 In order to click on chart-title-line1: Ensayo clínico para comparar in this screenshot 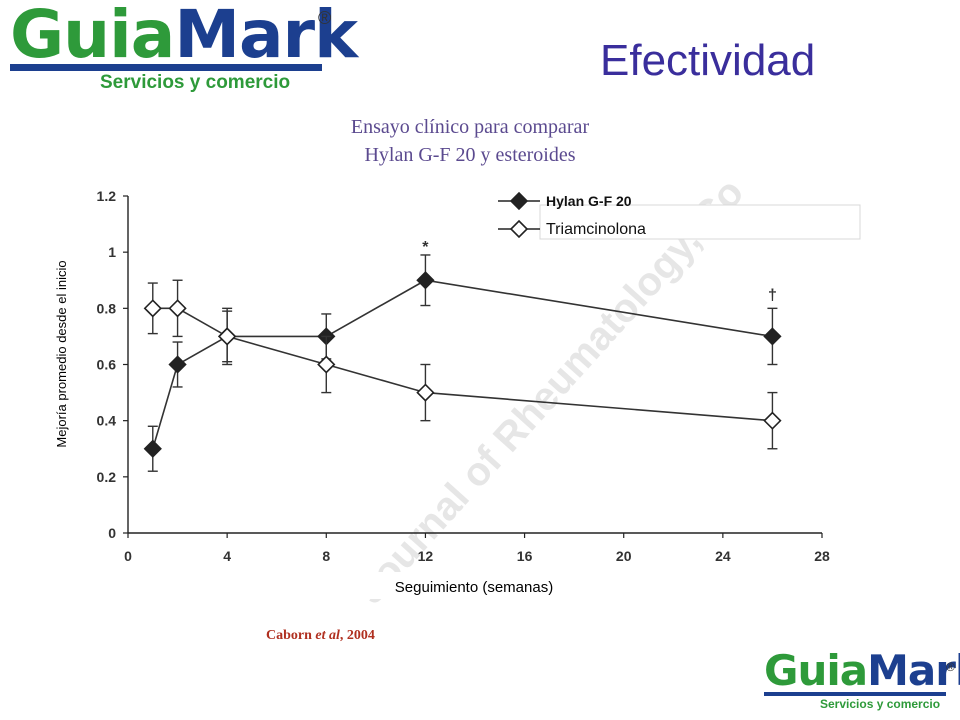, I will do `click(470, 127)`.